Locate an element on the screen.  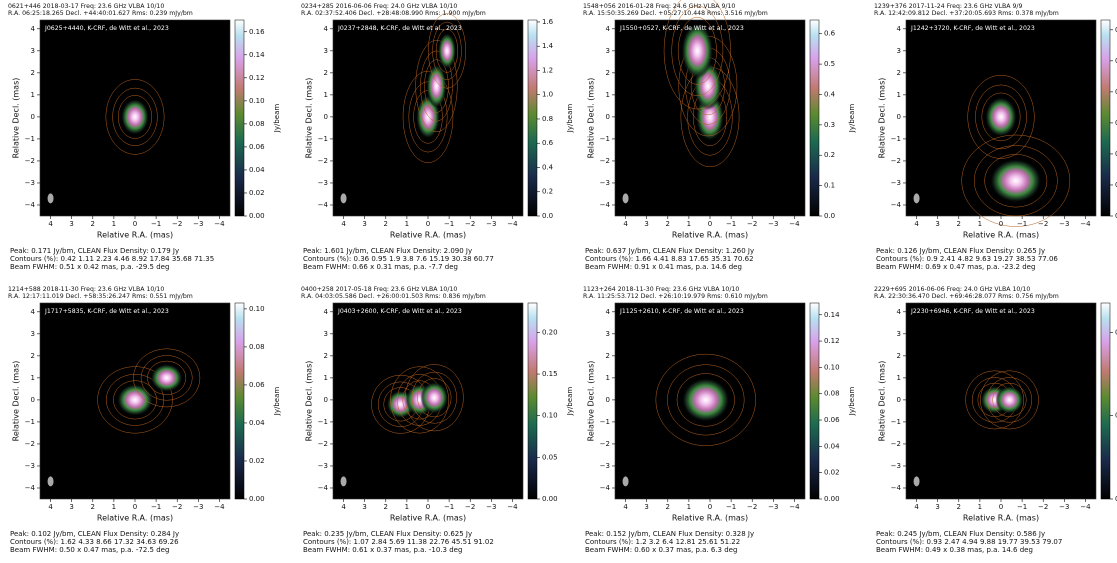
colorbar-tick-label: 0.8 is located at coordinates (547, 119).